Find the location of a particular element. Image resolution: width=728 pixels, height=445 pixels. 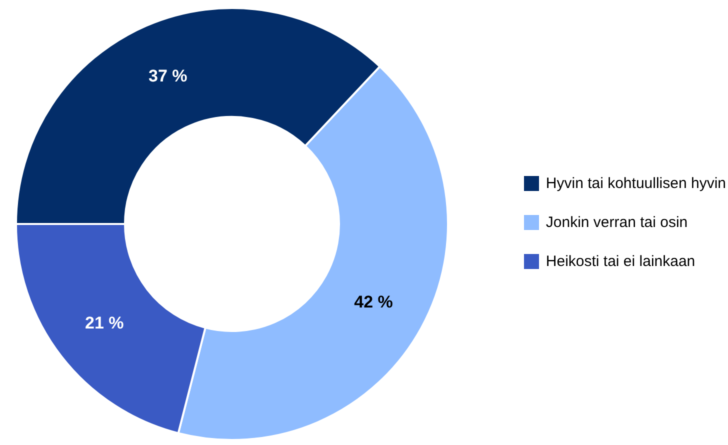

data-label: 21 % is located at coordinates (104, 322).